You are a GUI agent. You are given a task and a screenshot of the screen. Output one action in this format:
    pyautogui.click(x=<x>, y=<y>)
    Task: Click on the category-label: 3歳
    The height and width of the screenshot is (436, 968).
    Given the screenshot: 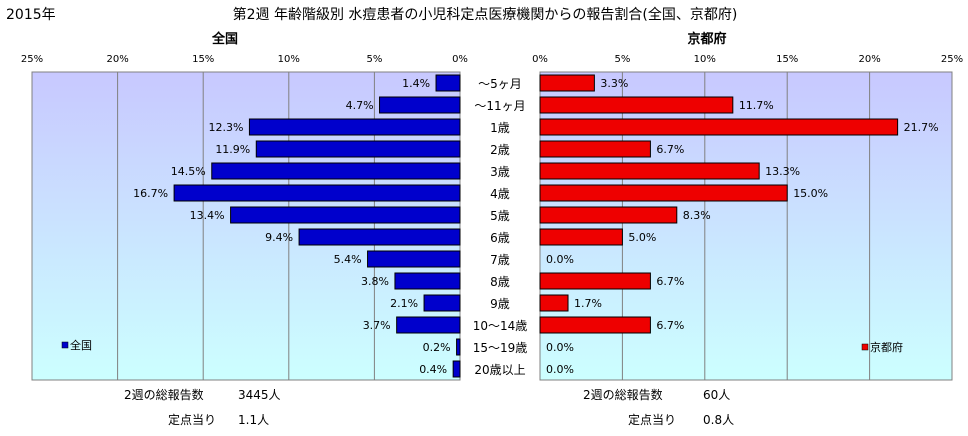 What is the action you would take?
    pyautogui.click(x=500, y=172)
    